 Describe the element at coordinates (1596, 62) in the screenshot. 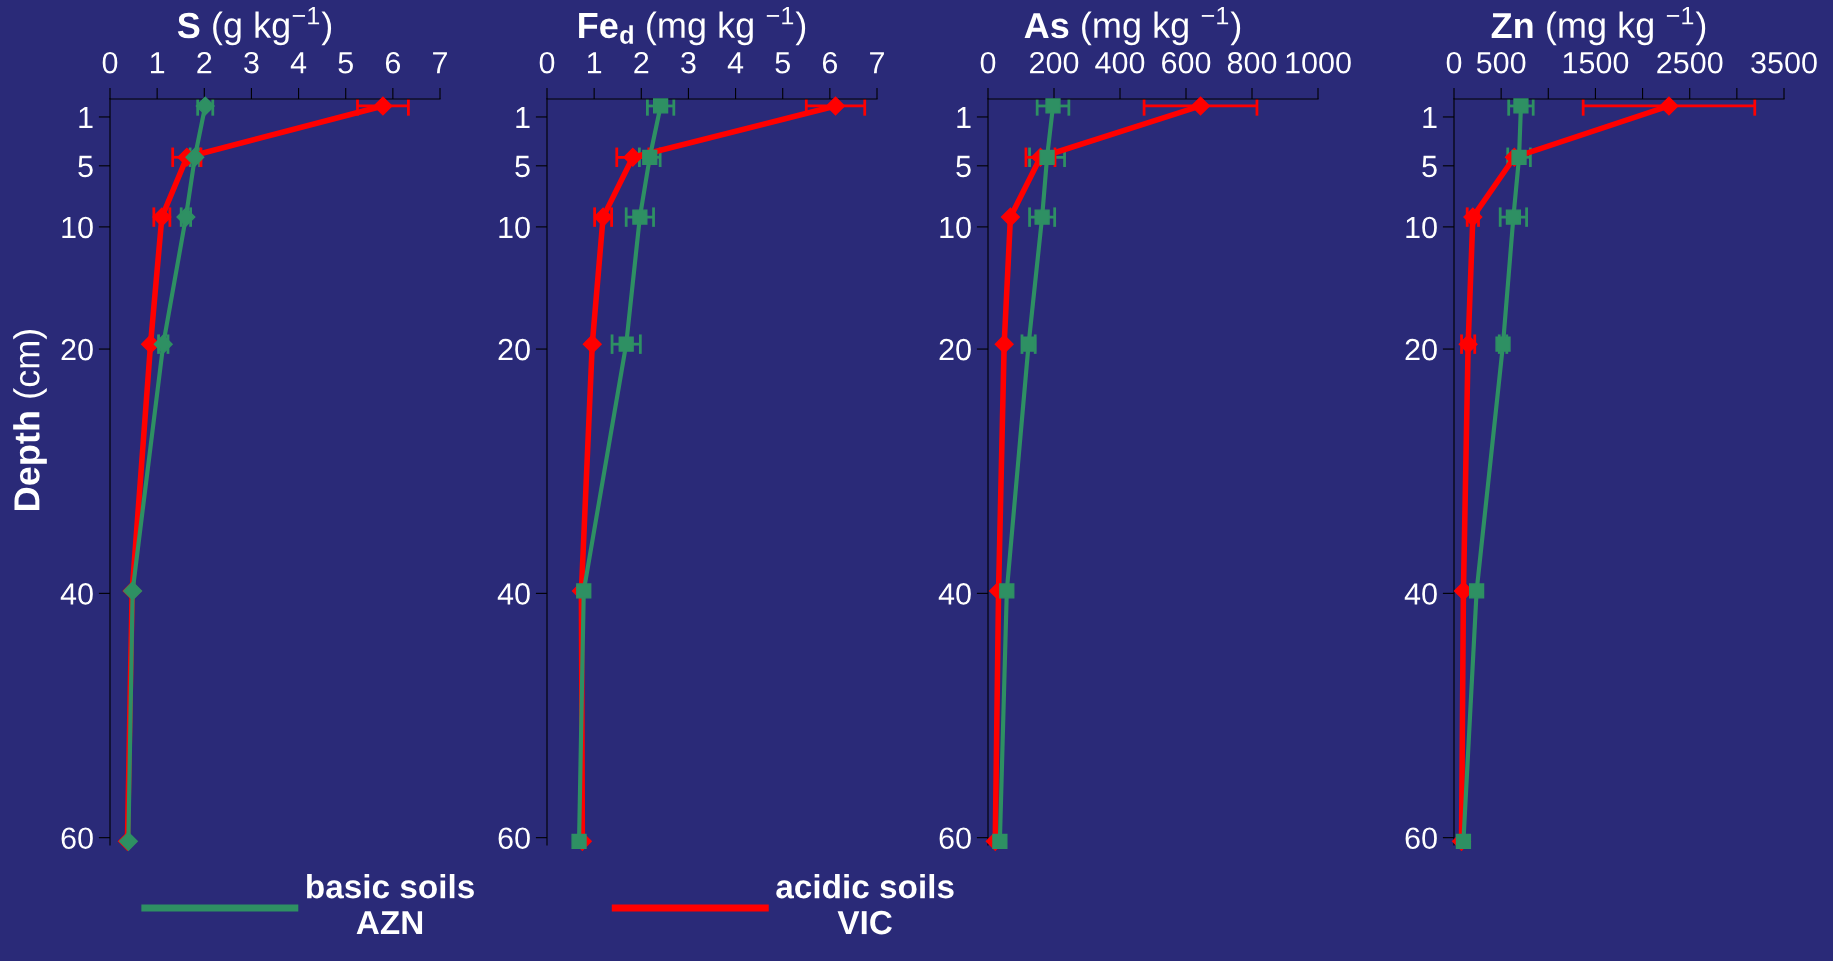

I see `x-tick-label: 1500` at that location.